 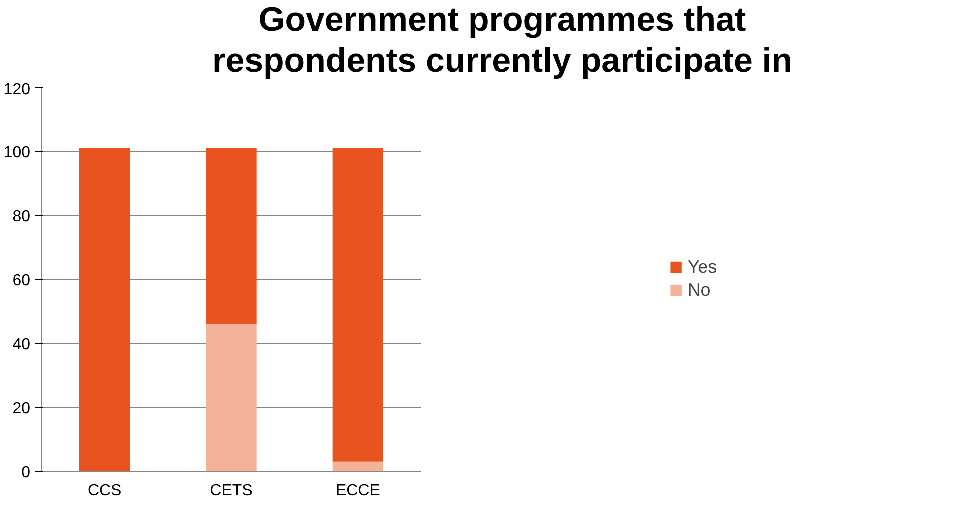 I want to click on y-tick-label: 40, so click(x=21, y=345).